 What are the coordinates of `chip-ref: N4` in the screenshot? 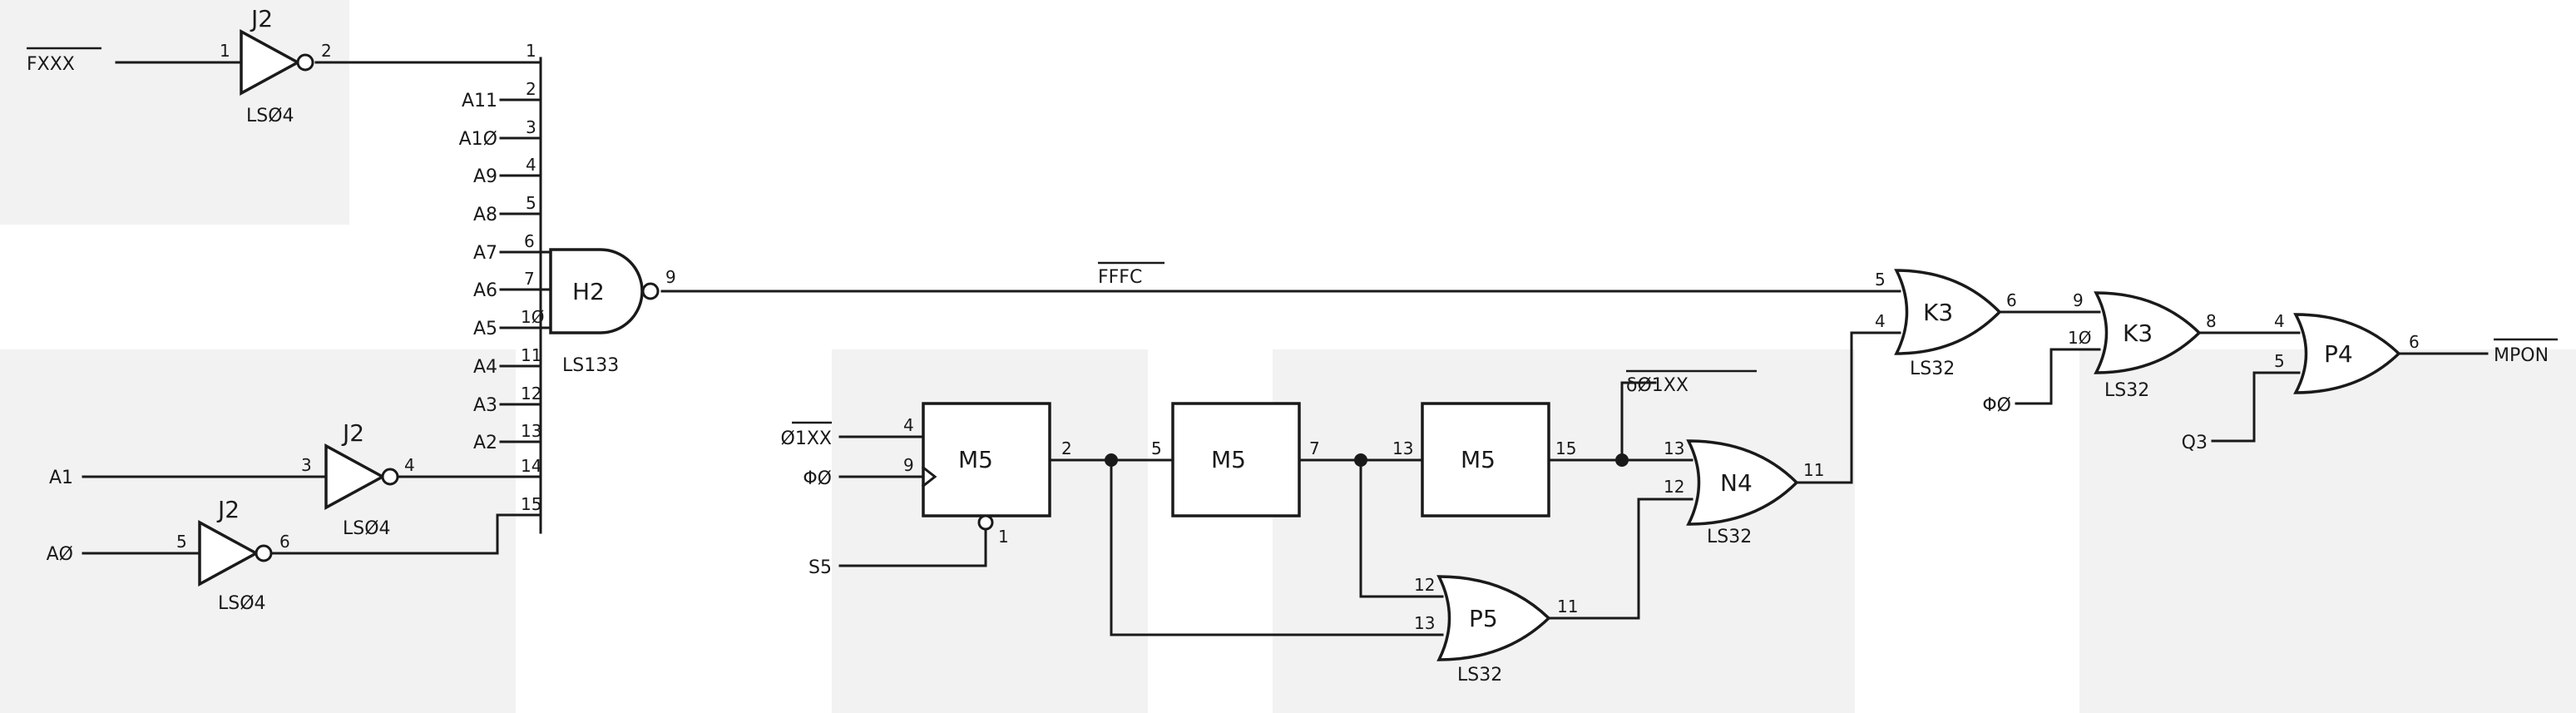 It's located at (1736, 483).